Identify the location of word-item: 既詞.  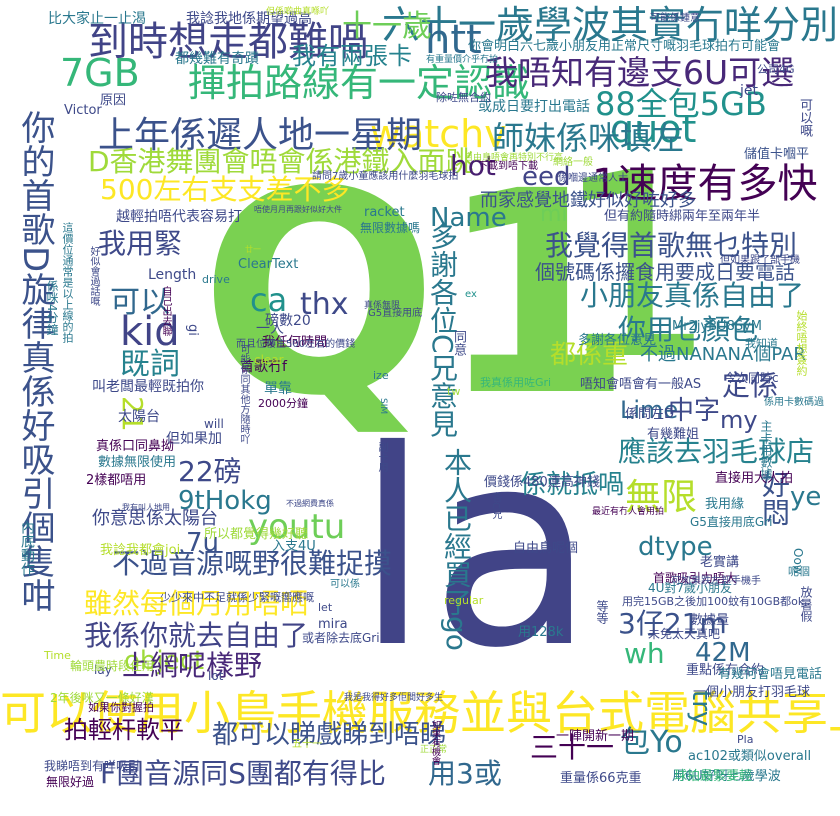
(150, 364).